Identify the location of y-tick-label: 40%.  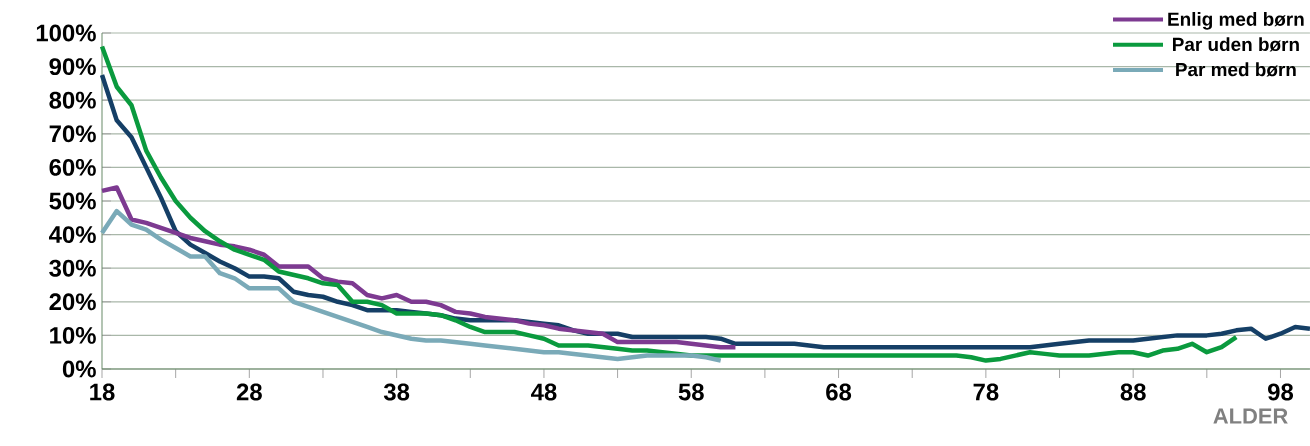
(72, 235).